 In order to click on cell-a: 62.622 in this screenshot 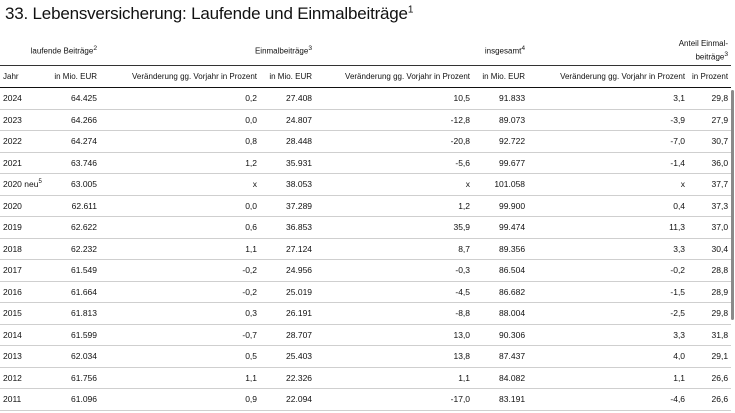, I will do `click(75, 227)`.